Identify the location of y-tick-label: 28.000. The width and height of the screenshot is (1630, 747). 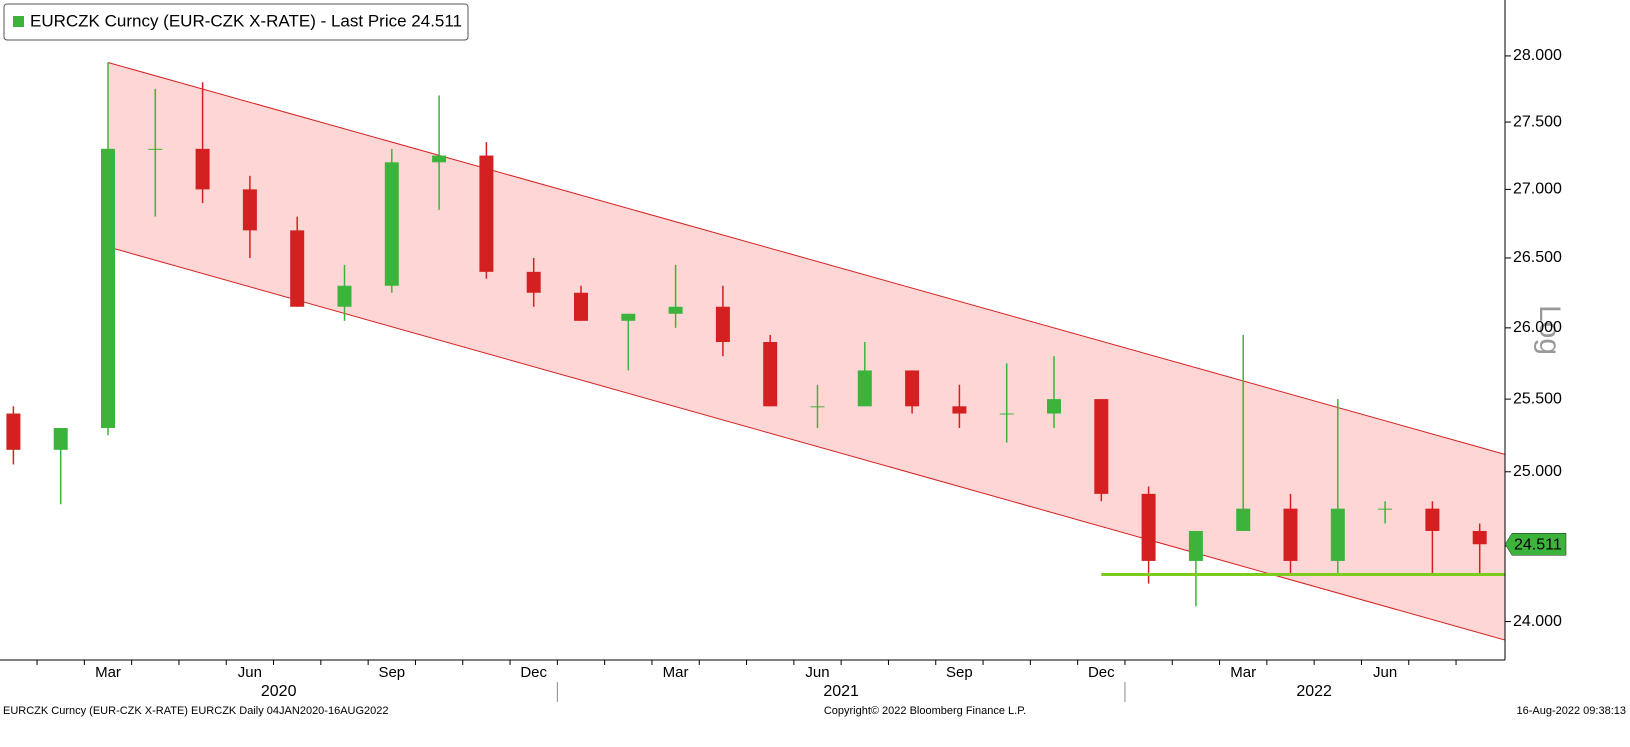
(1537, 55).